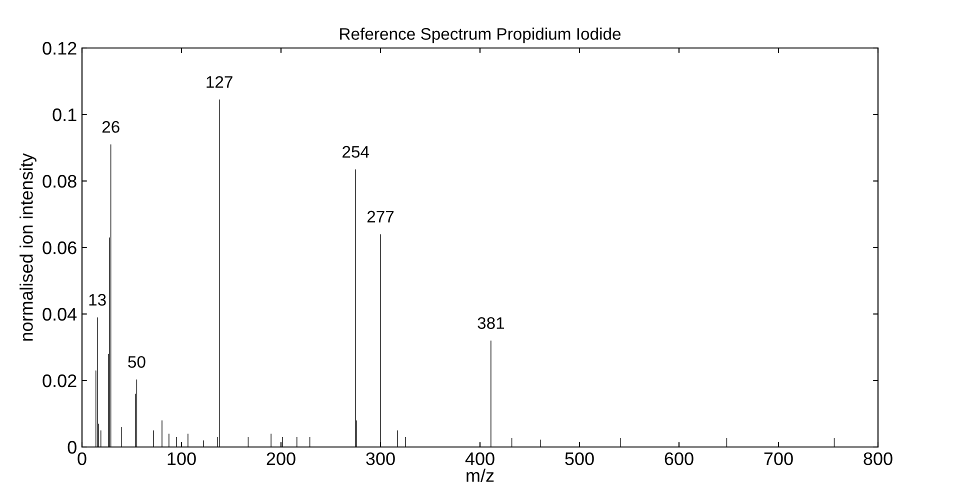 The image size is (963, 495). Describe the element at coordinates (182, 459) in the screenshot. I see `x-tick-label: 100` at that location.